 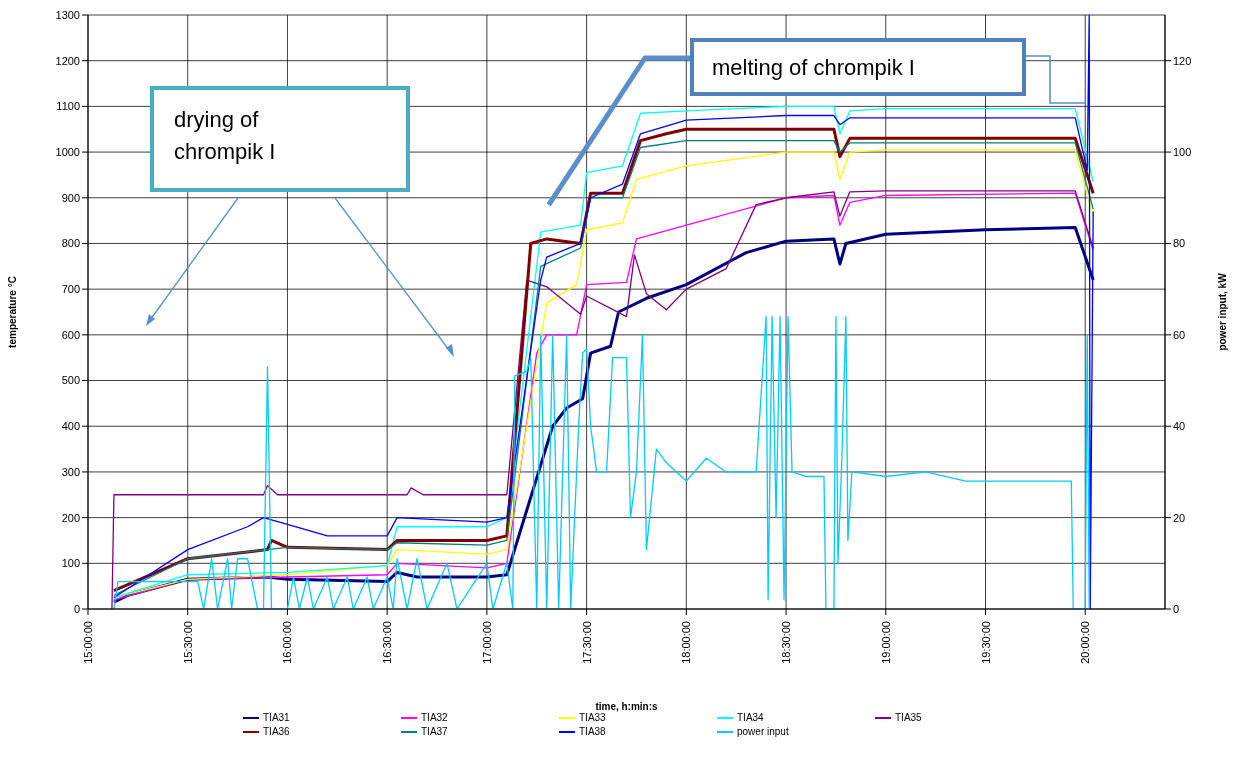 What do you see at coordinates (592, 717) in the screenshot?
I see `legend-label: TIA33` at bounding box center [592, 717].